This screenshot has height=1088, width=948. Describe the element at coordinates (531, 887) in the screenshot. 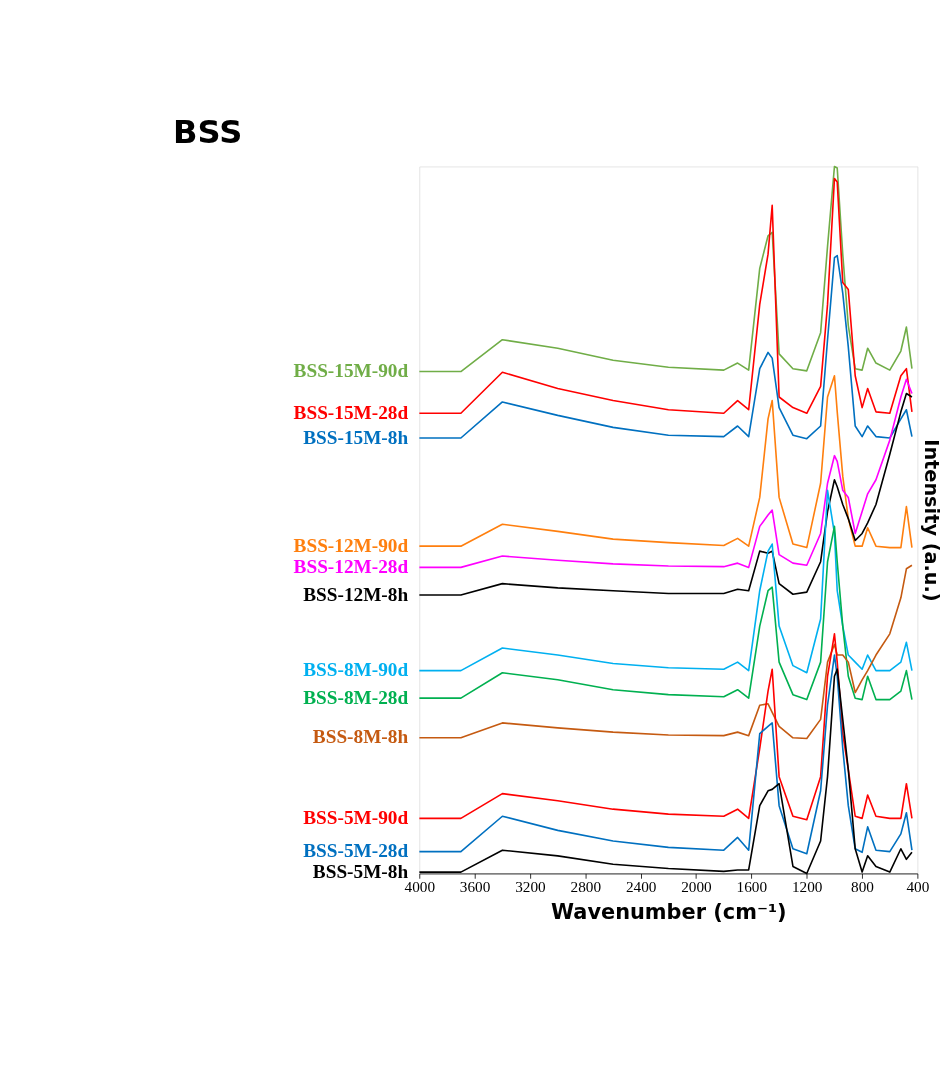

I see `x-tick-label: 3200` at that location.